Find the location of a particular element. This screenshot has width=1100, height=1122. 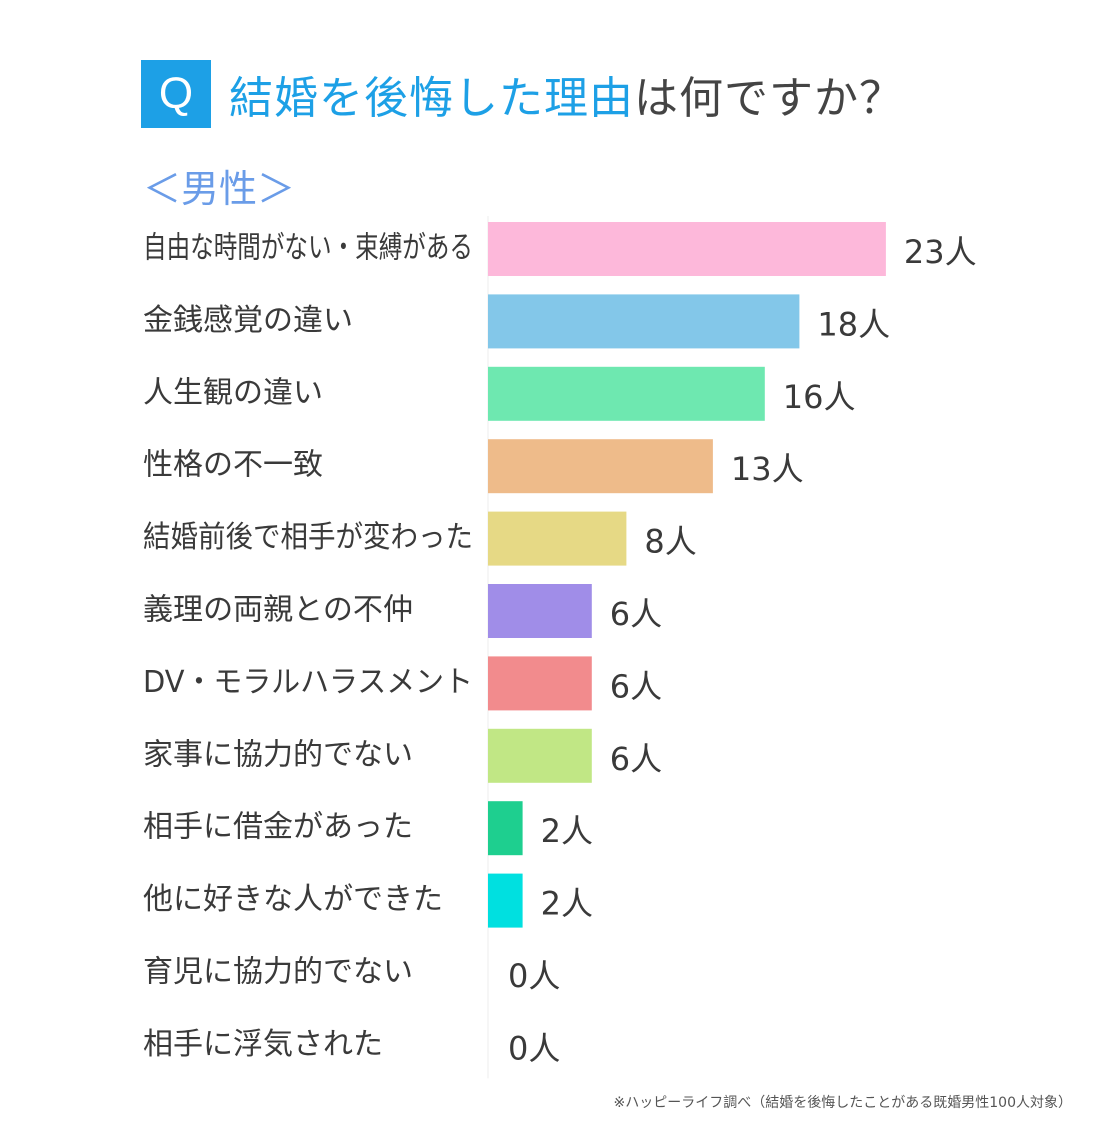

category-label: 相手に浮気された is located at coordinates (263, 1044).